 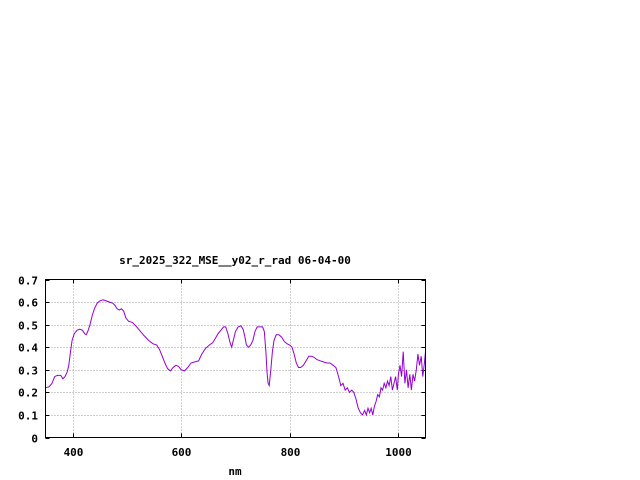 What do you see at coordinates (28, 281) in the screenshot?
I see `y-tick-label: 0.7` at bounding box center [28, 281].